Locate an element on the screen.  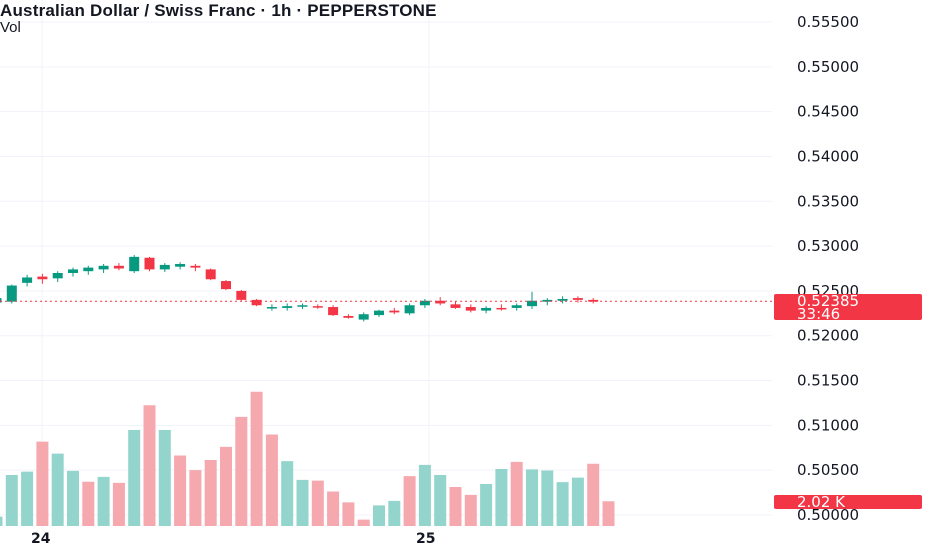
price-tick-label: 0.51500 is located at coordinates (828, 381).